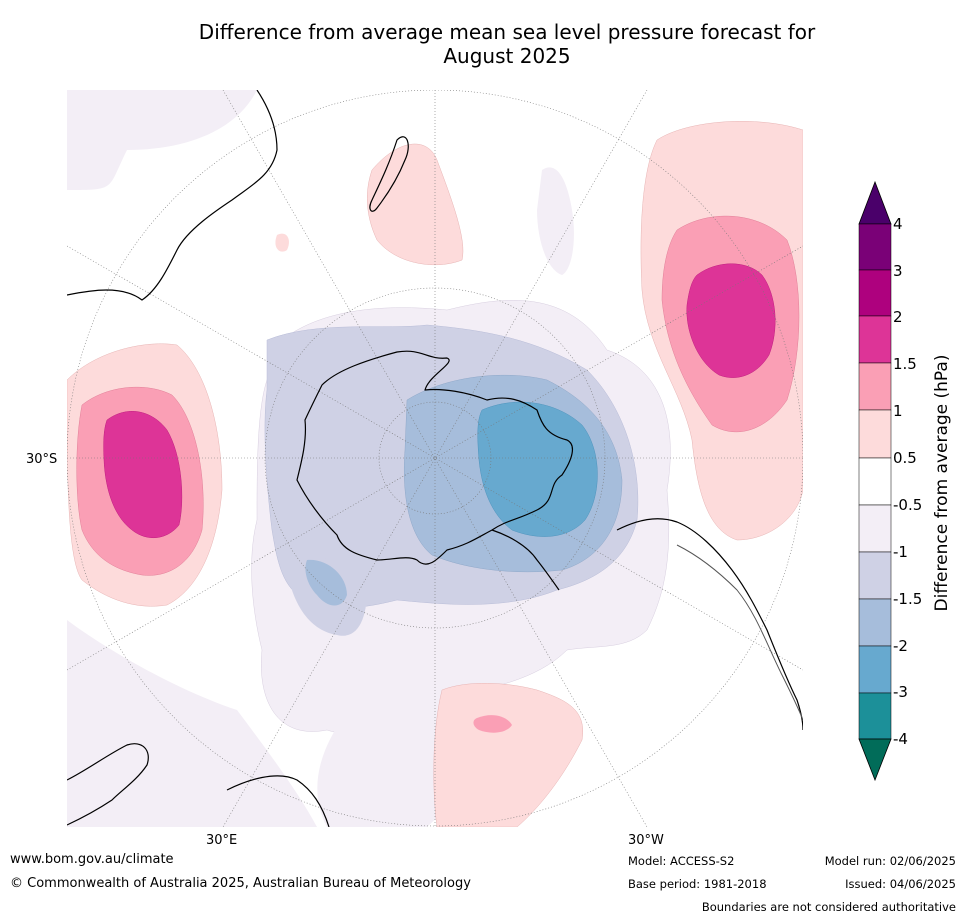 This screenshot has height=919, width=965. Describe the element at coordinates (143, 474) in the screenshot. I see `anomaly-magenta-left` at that location.